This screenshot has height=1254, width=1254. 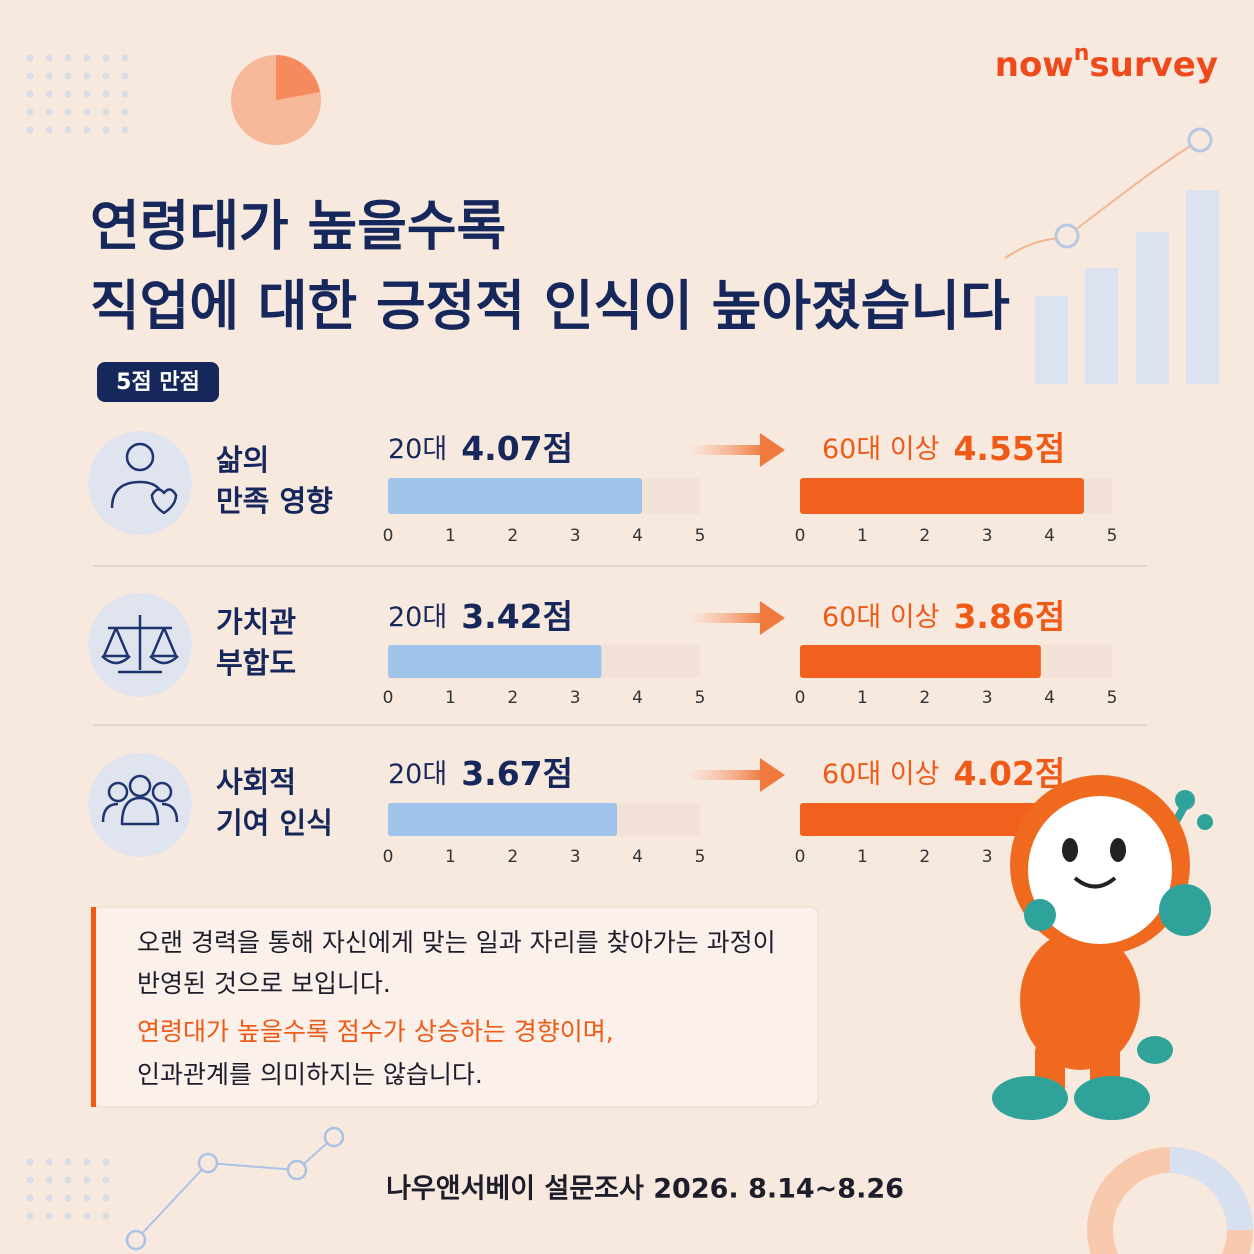 I want to click on row-label: 기여 인식, so click(x=274, y=823).